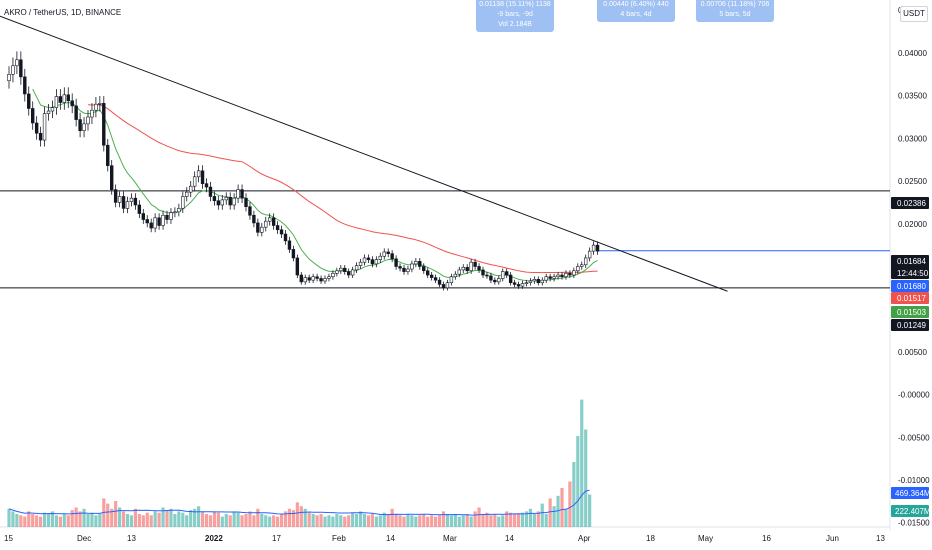  I want to click on price-tag-label: 0.01503, so click(911, 312).